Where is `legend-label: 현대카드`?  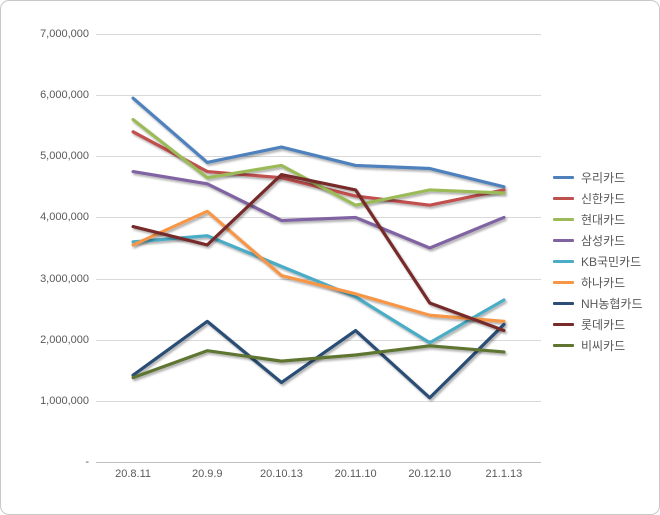 legend-label: 현대카드 is located at coordinates (603, 220).